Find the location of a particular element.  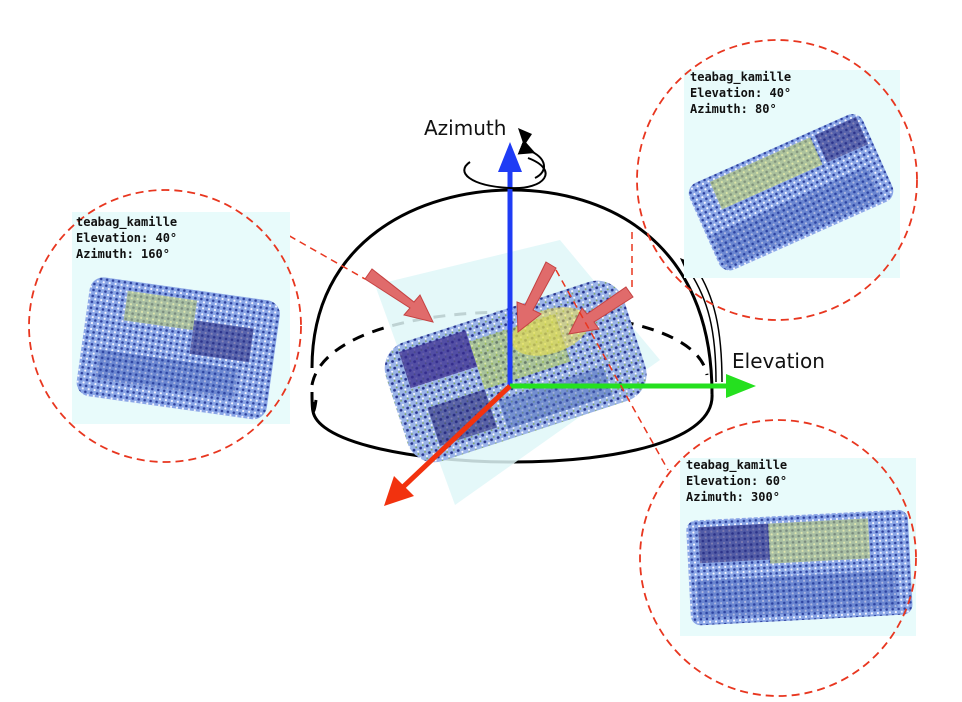

view-left-elevation: Elevation: 40° is located at coordinates (126, 238).